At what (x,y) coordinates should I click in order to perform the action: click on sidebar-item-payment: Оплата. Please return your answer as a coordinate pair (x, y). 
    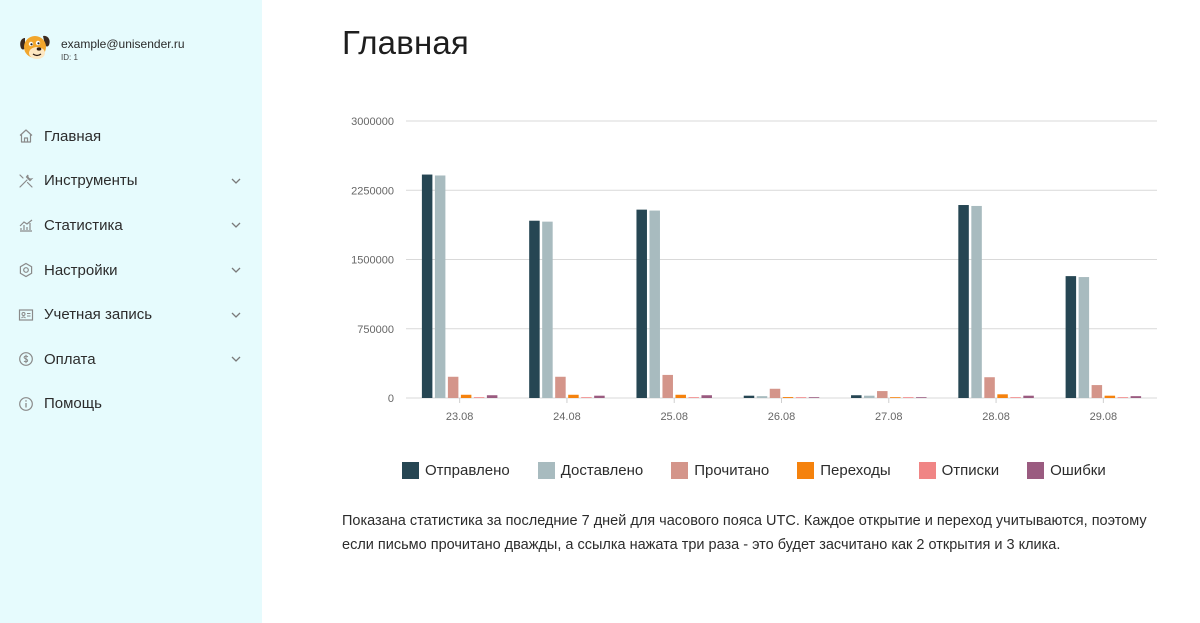
    Looking at the image, I should click on (131, 359).